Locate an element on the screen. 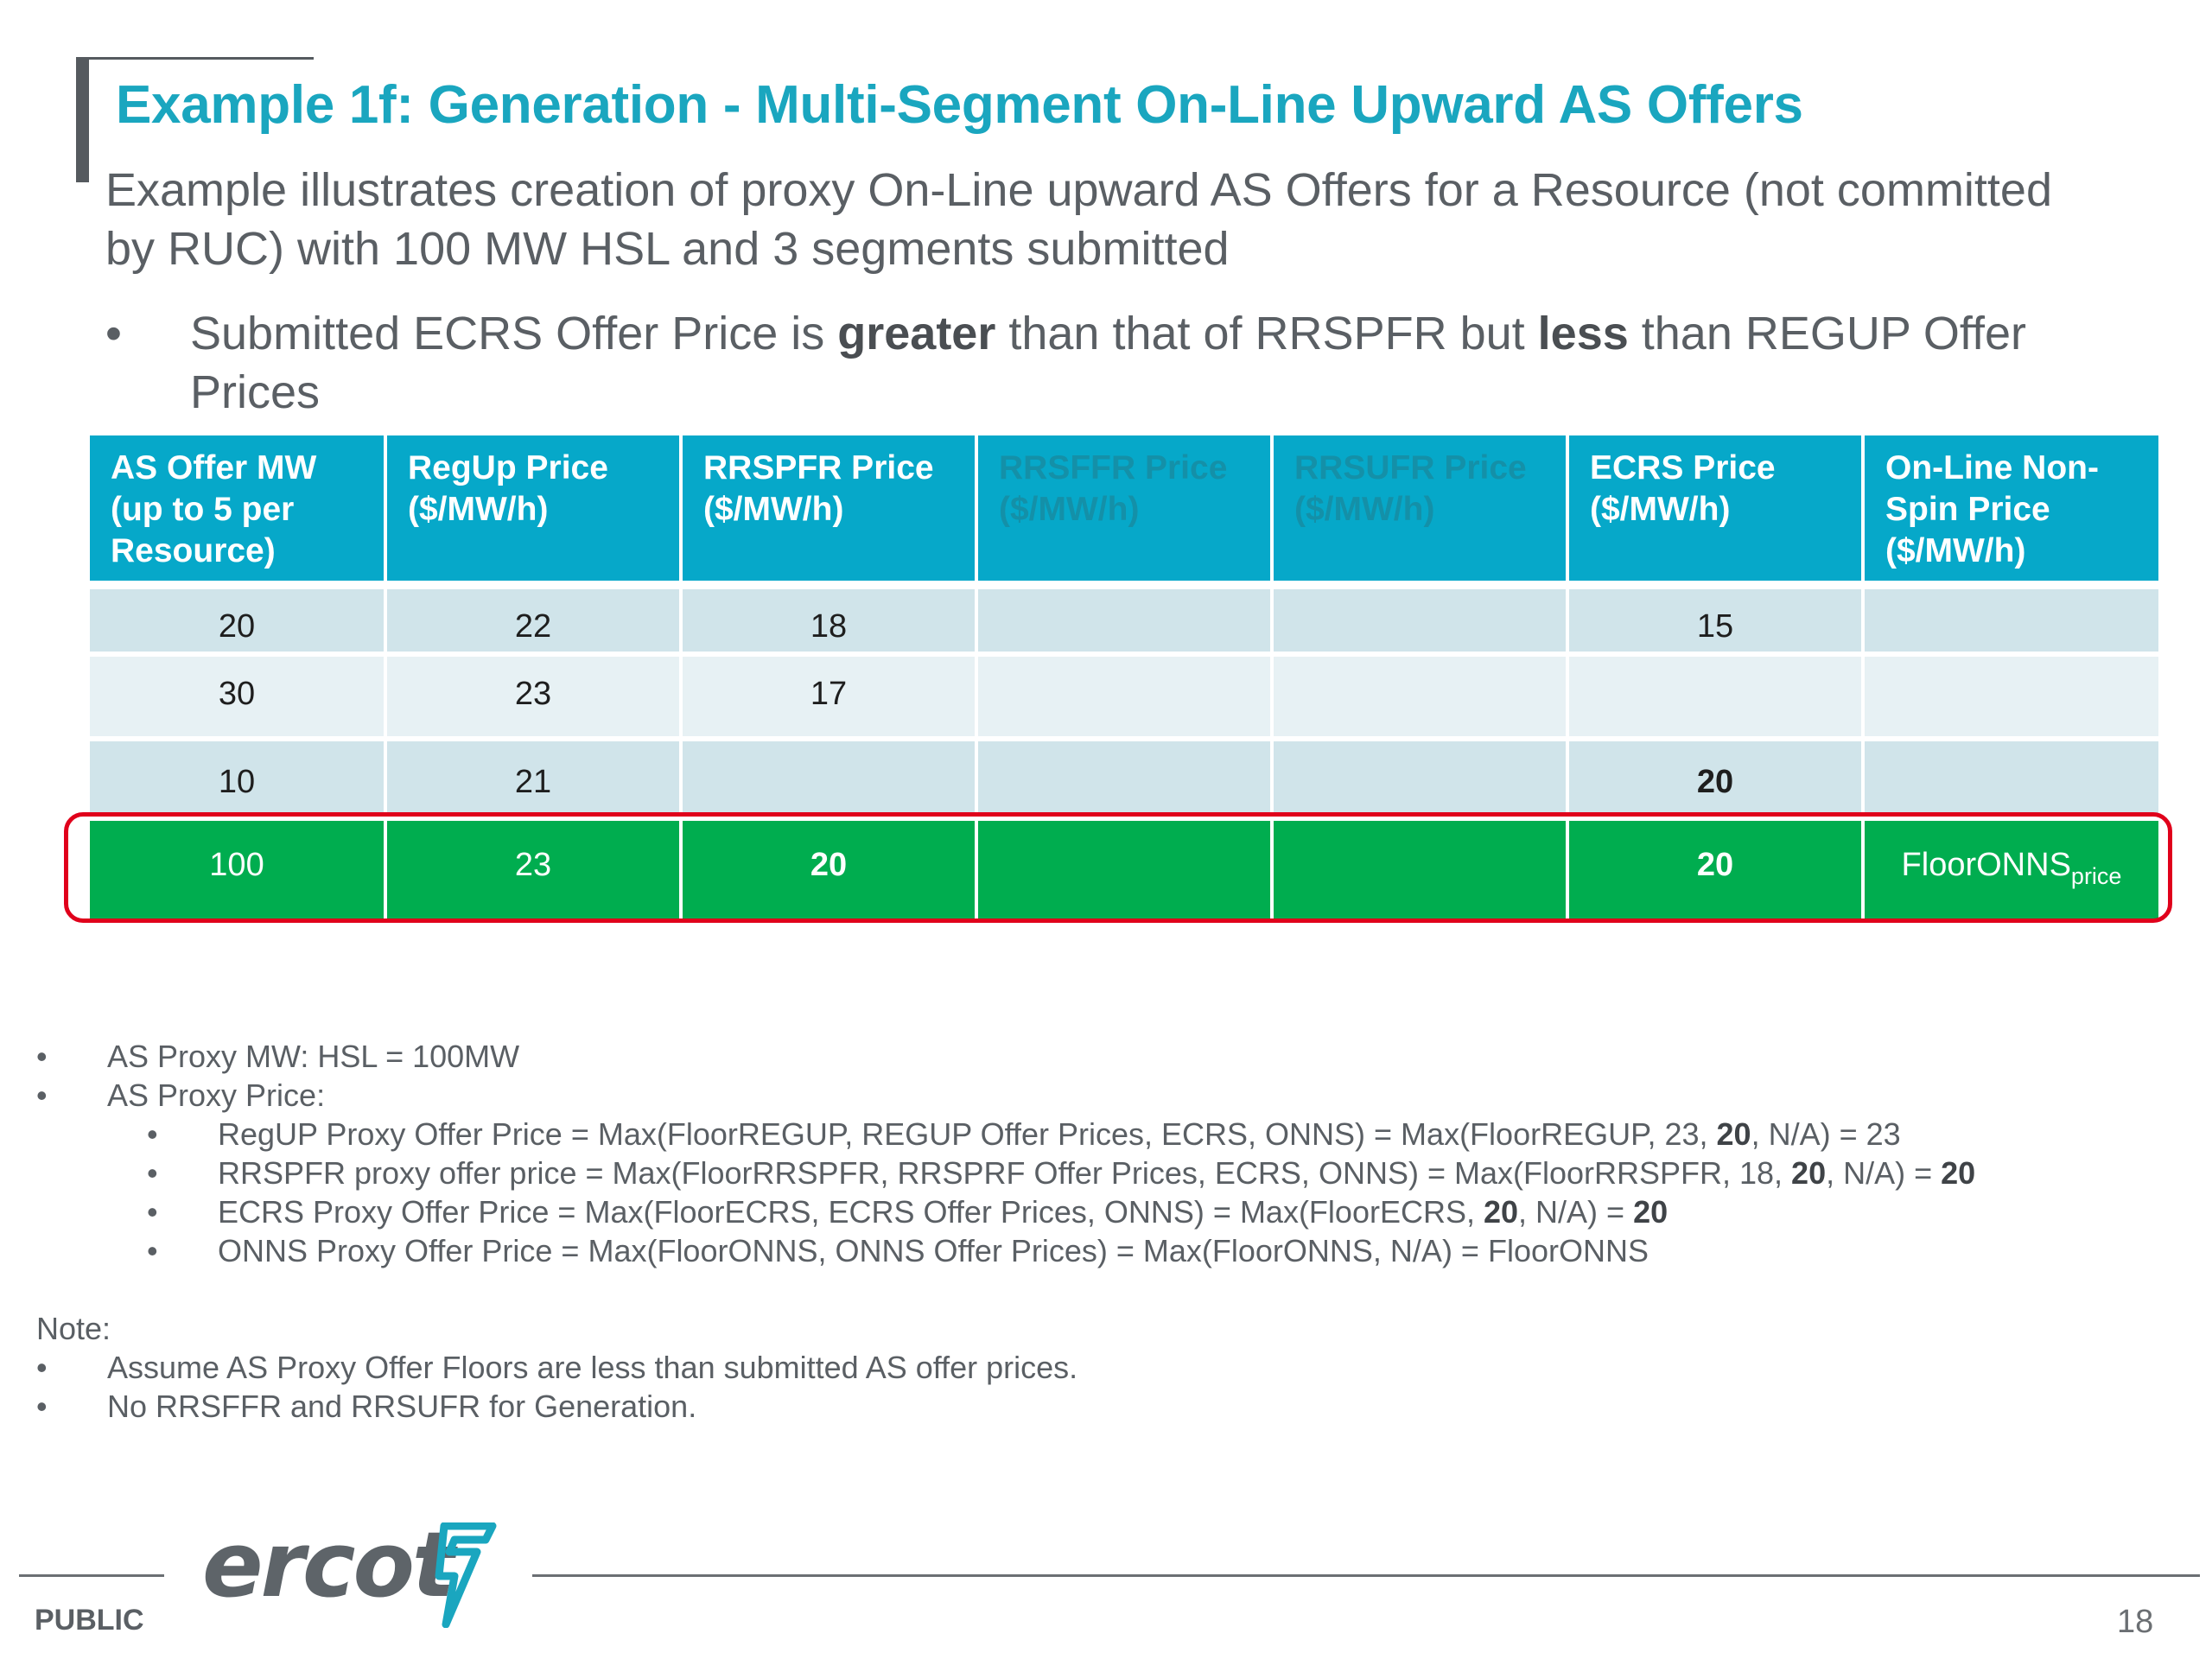 Image resolution: width=2212 pixels, height=1659 pixels. list-item: • AS Proxy Price: is located at coordinates (1107, 1095).